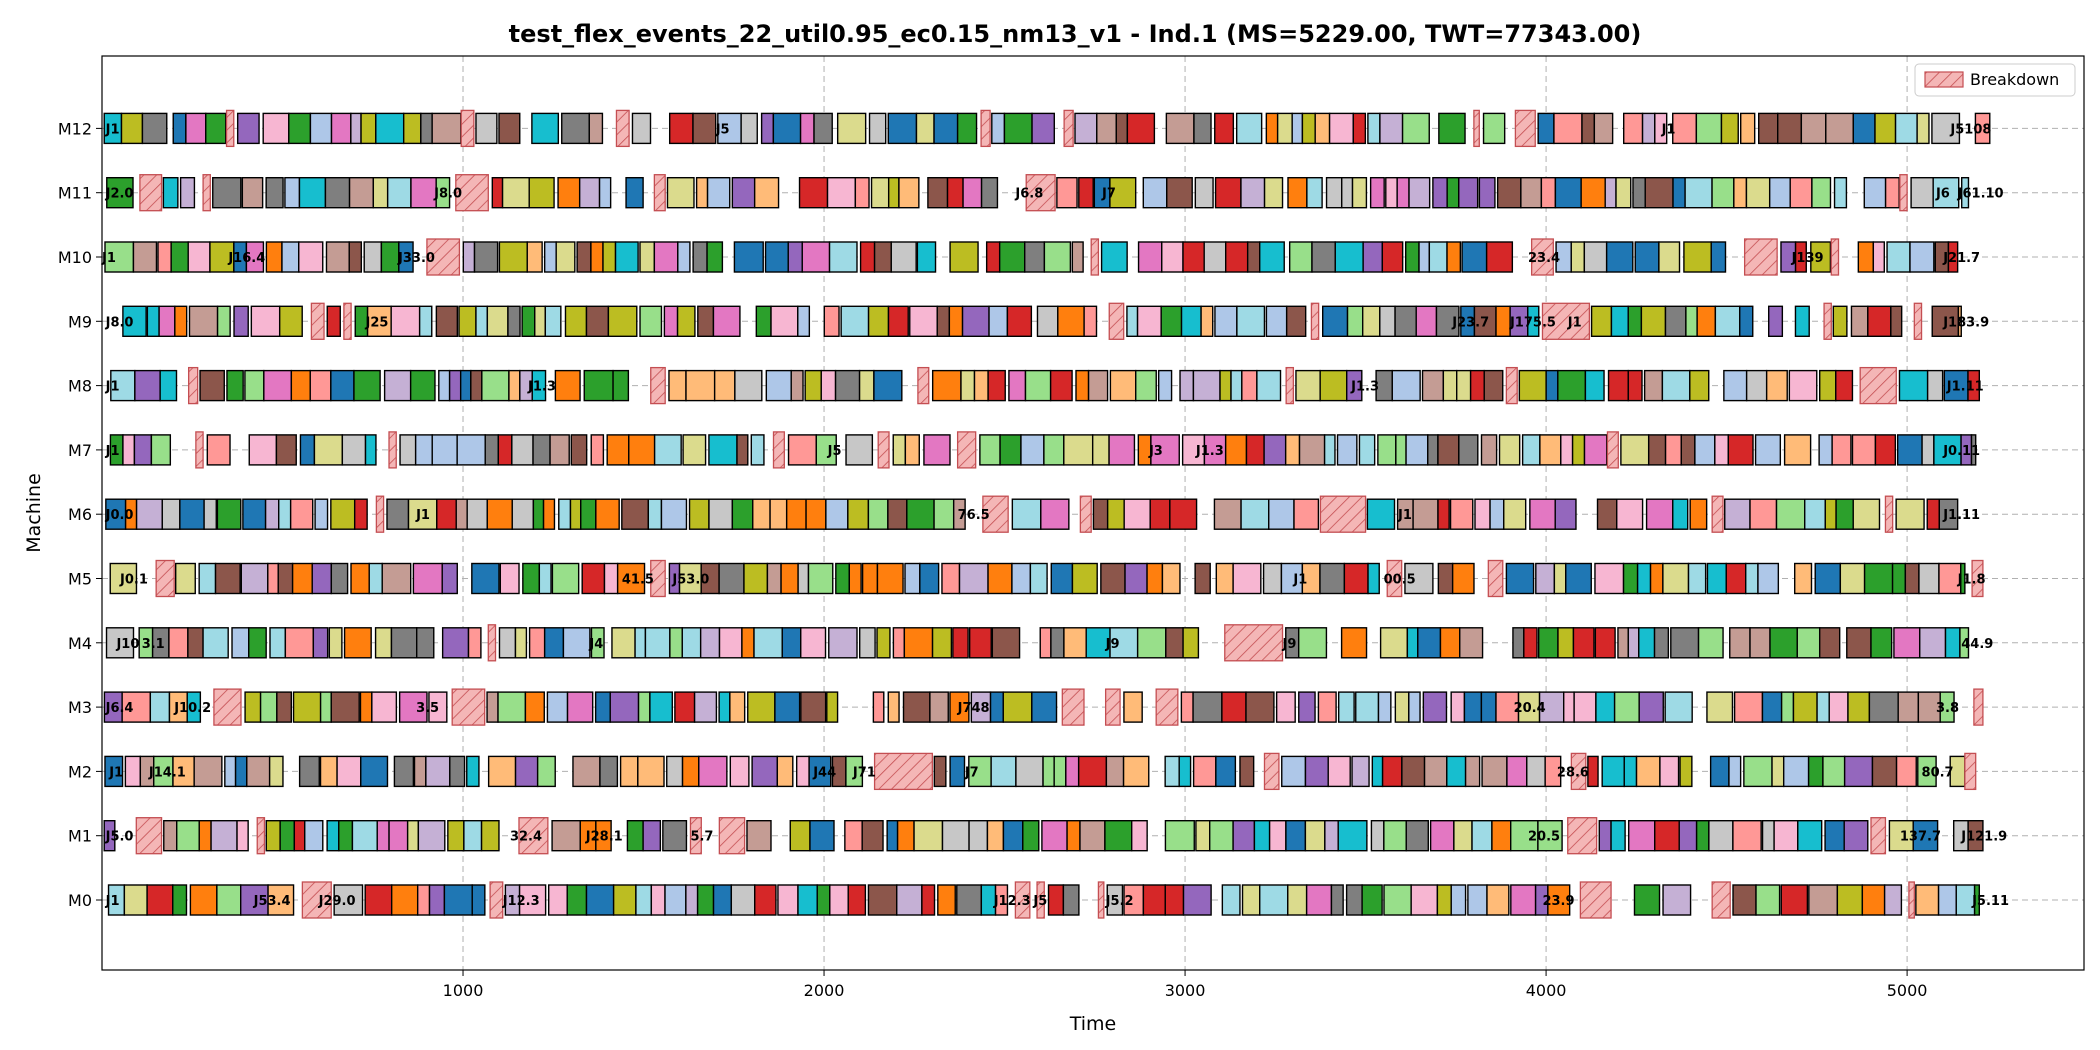 The image size is (2100, 1050). Describe the element at coordinates (1558, 901) in the screenshot. I see `bar-label: 23.9` at that location.